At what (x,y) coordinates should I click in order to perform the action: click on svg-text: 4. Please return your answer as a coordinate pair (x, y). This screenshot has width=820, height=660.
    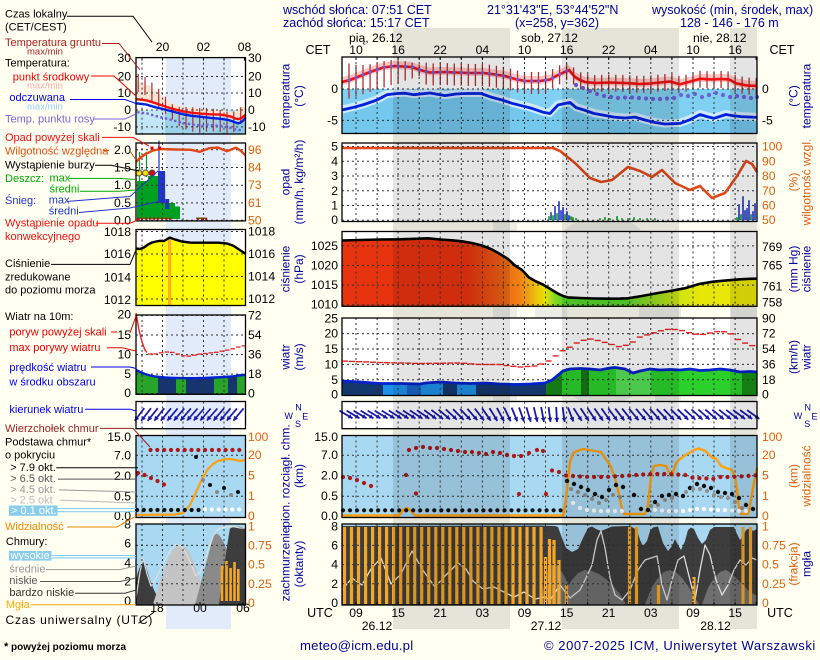
    Looking at the image, I should click on (334, 565).